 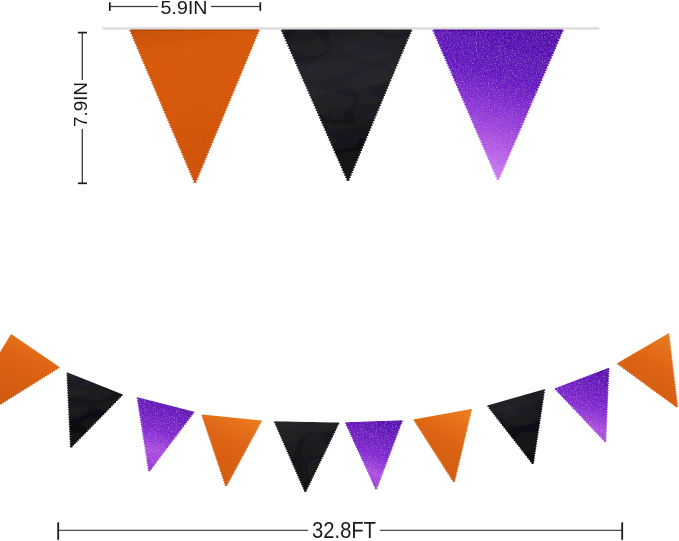 I want to click on svg-text: 32.8FT, so click(x=344, y=529).